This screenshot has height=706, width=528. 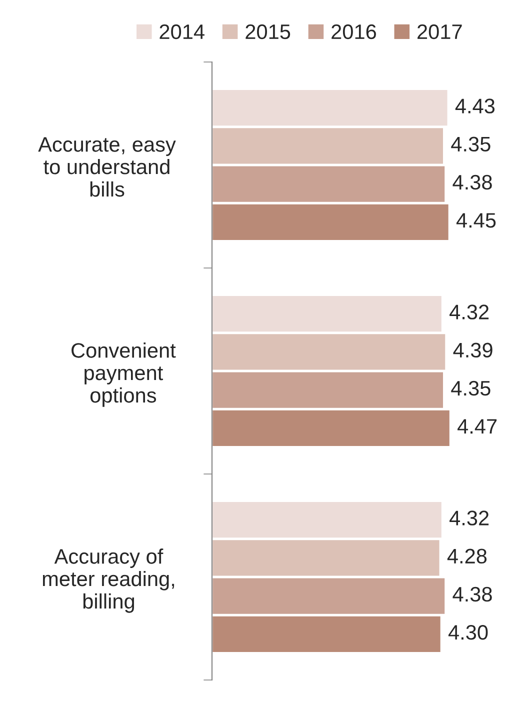 I want to click on data-label: 4.45, so click(x=476, y=220).